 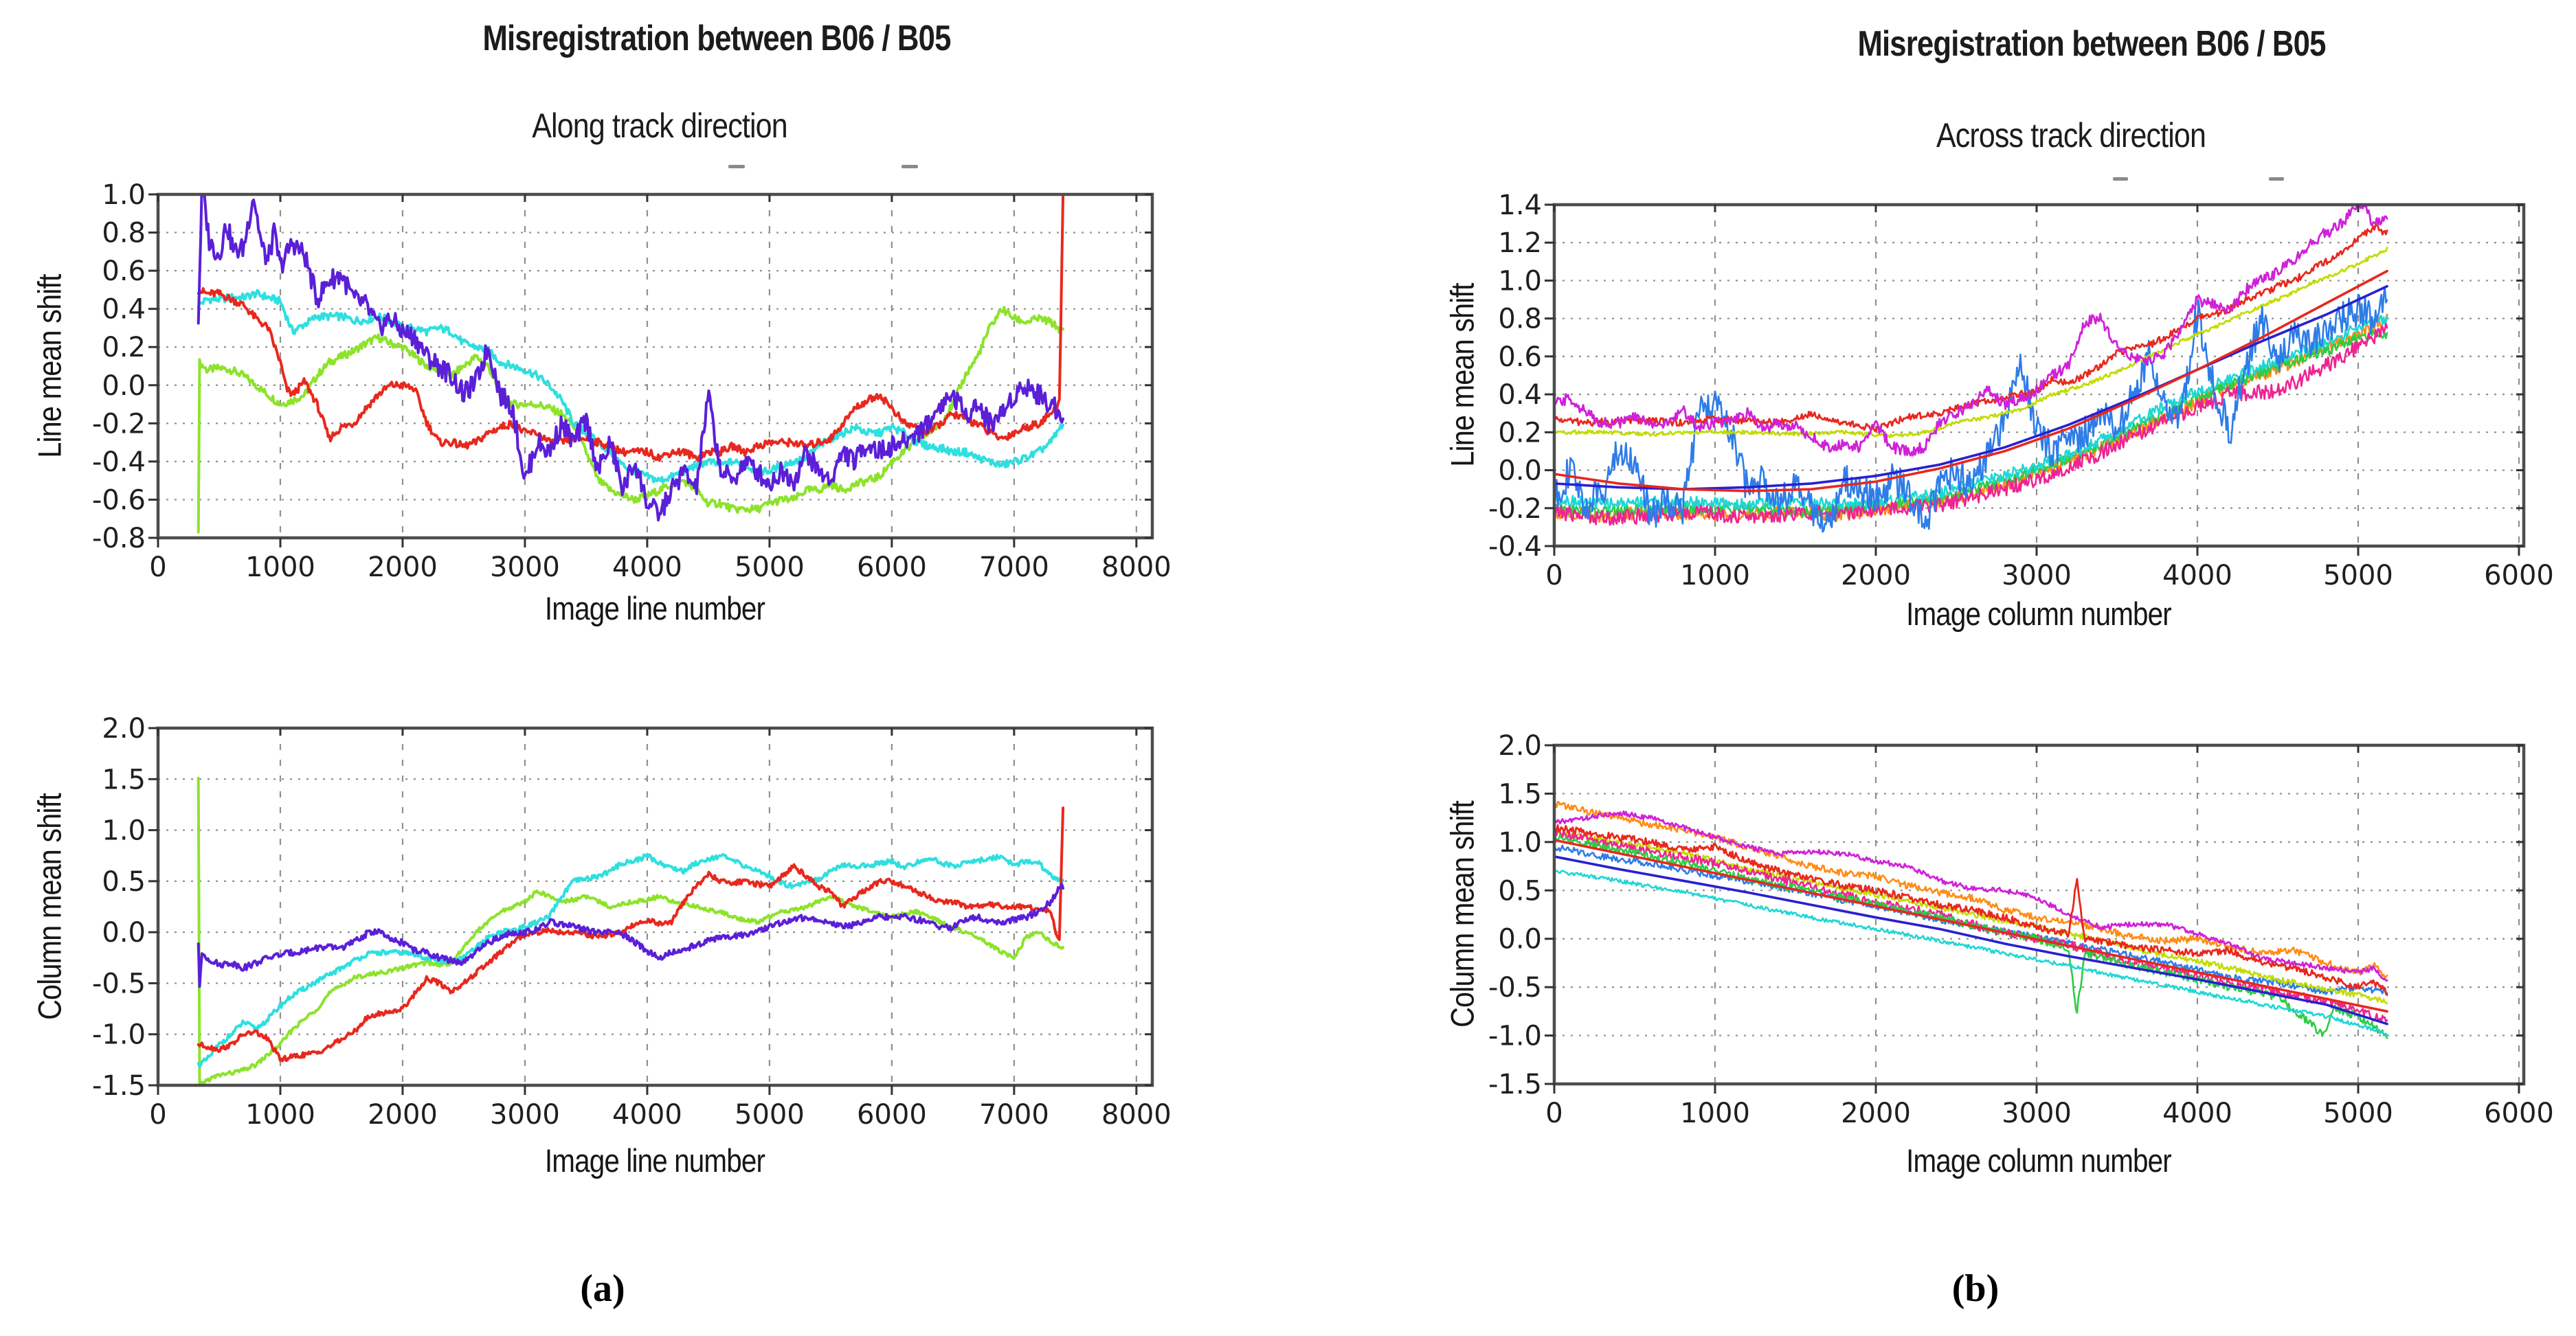 What do you see at coordinates (1971, 941) in the screenshot?
I see `series-fit-blue` at bounding box center [1971, 941].